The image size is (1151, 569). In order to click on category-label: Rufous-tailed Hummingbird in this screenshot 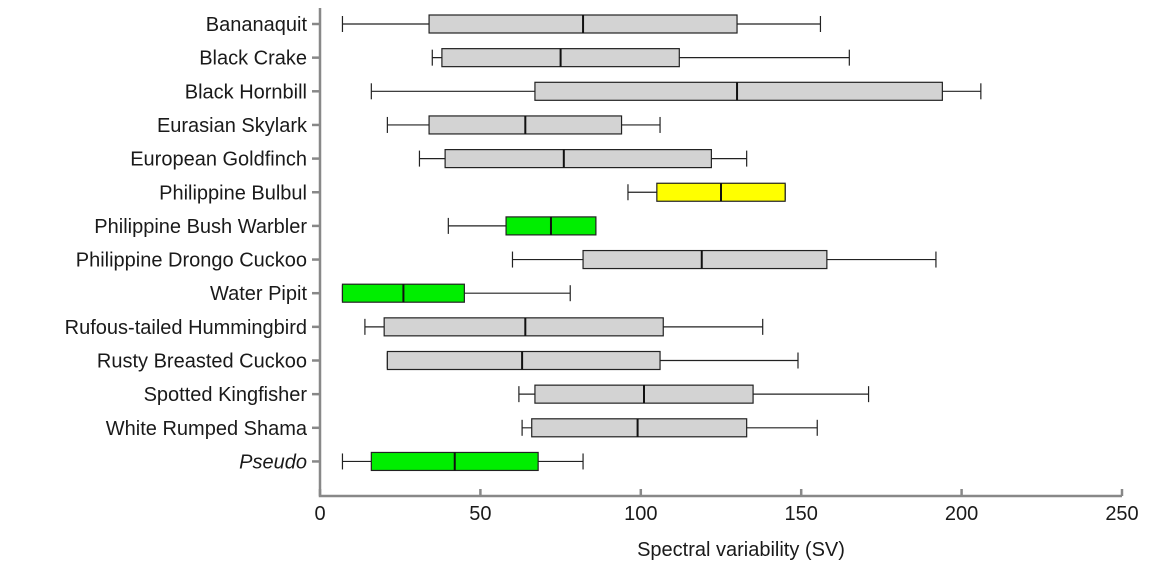, I will do `click(186, 328)`.